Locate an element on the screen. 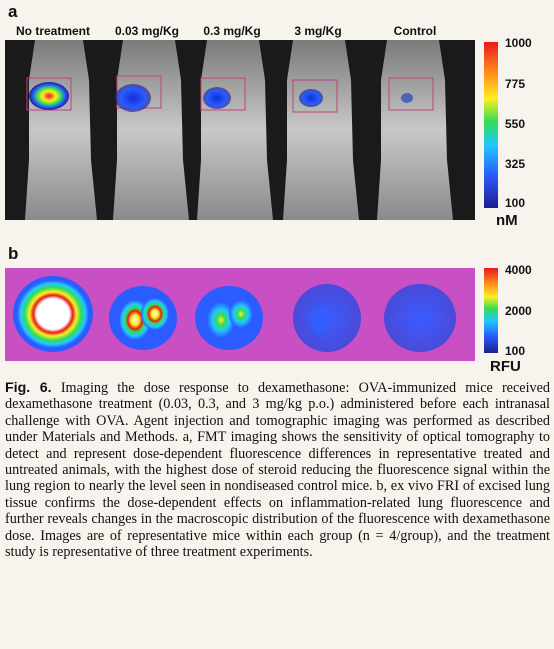 This screenshot has width=554, height=649. mouse-no-treatment is located at coordinates (61, 130).